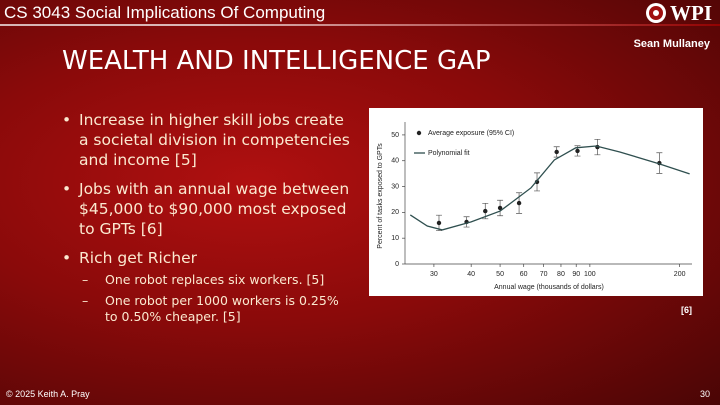 Image resolution: width=720 pixels, height=405 pixels. What do you see at coordinates (549, 287) in the screenshot?
I see `x-axis-label: Annual wage (thousands of dollars)` at bounding box center [549, 287].